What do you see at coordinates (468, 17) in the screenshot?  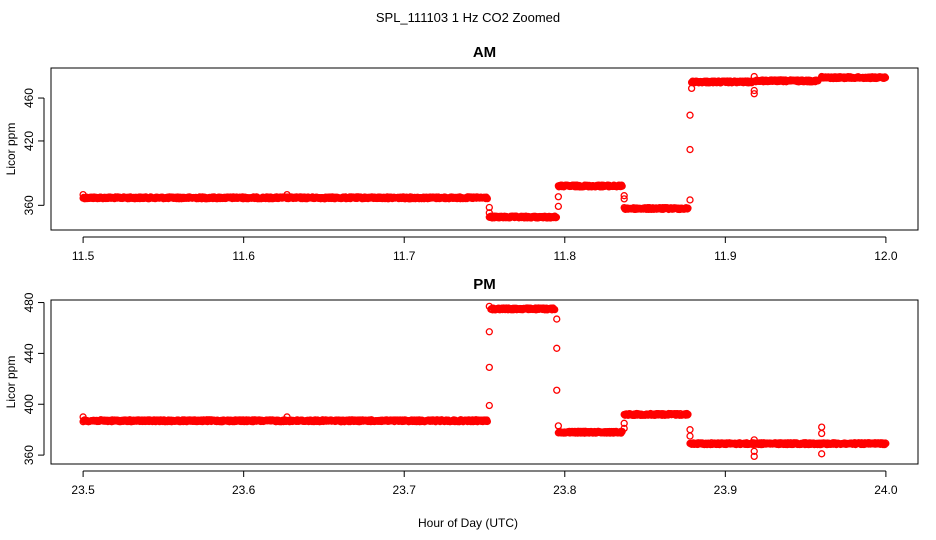 I see `figure-title: SPL_111103 1 Hz CO2 Zoomed` at bounding box center [468, 17].